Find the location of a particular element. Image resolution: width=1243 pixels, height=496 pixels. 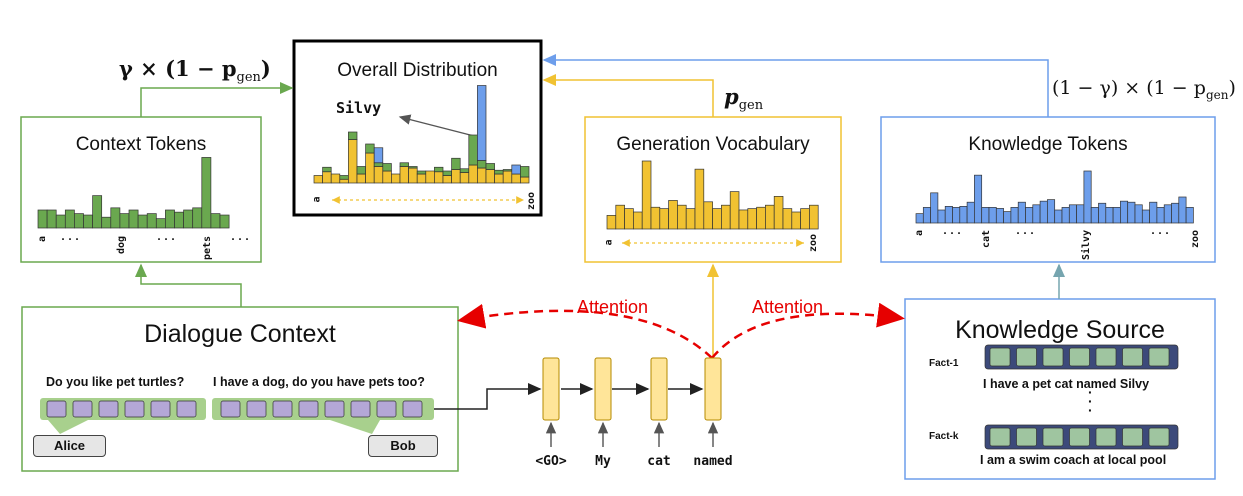

fact-ellipsis: · · · is located at coordinates (1090, 401).